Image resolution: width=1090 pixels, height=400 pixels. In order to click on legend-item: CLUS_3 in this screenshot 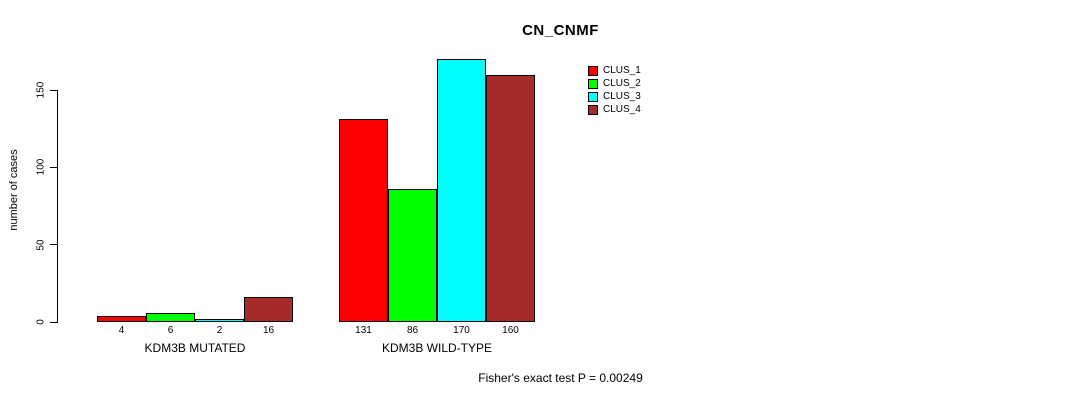, I will do `click(614, 96)`.